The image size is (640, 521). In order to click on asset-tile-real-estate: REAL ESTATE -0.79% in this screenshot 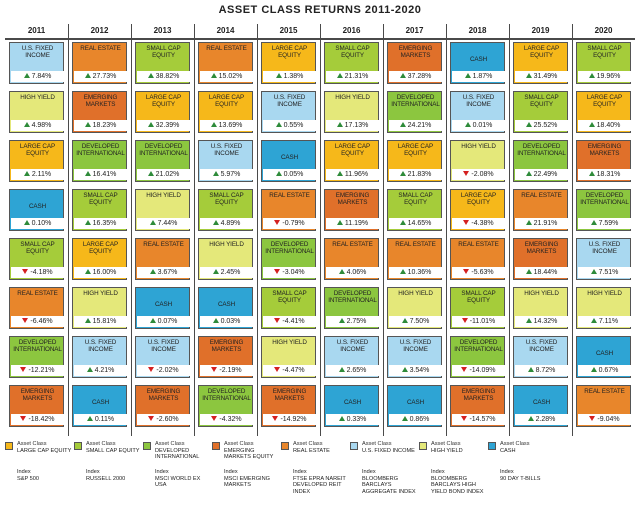, I will do `click(288, 210)`.